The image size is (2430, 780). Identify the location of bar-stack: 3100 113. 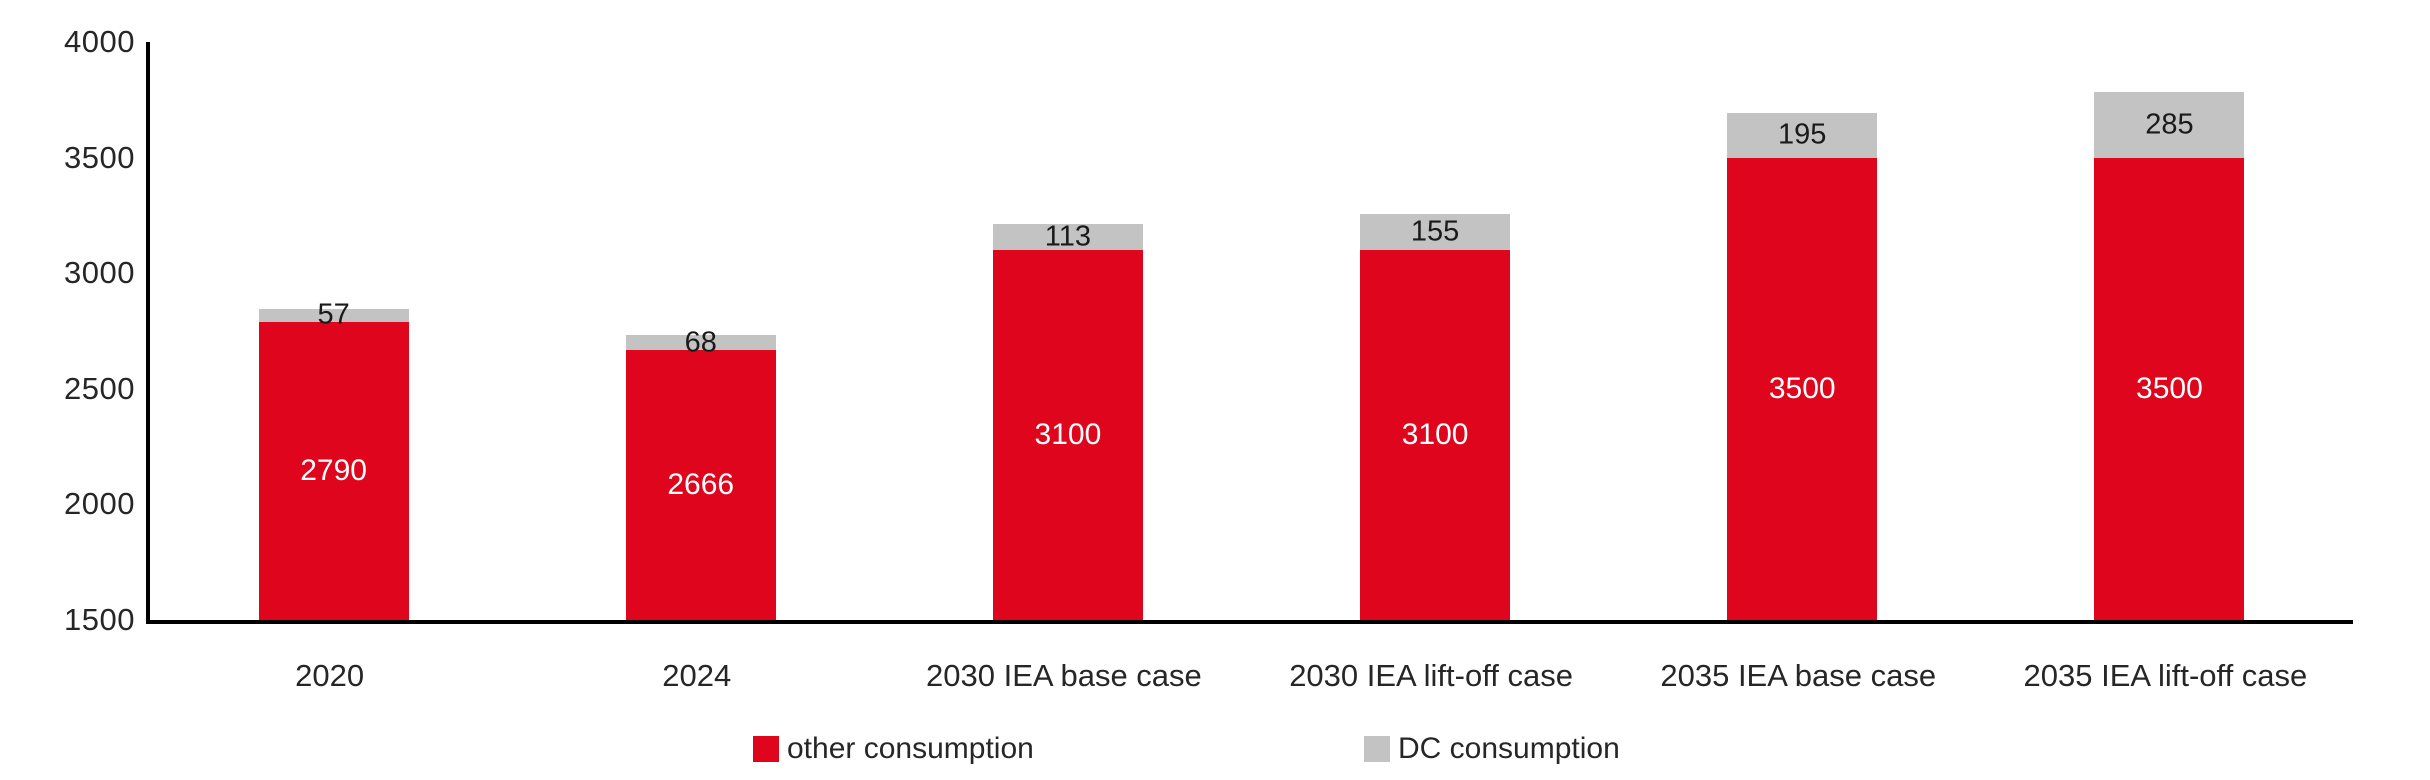
(1067, 420).